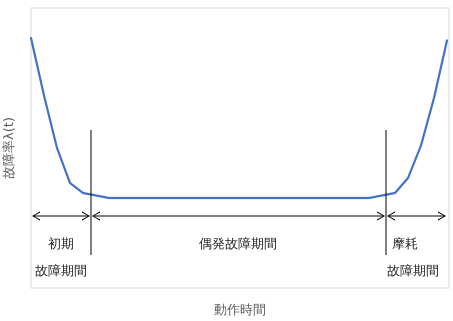 This screenshot has width=453, height=321. I want to click on text: 動作時間, so click(240, 310).